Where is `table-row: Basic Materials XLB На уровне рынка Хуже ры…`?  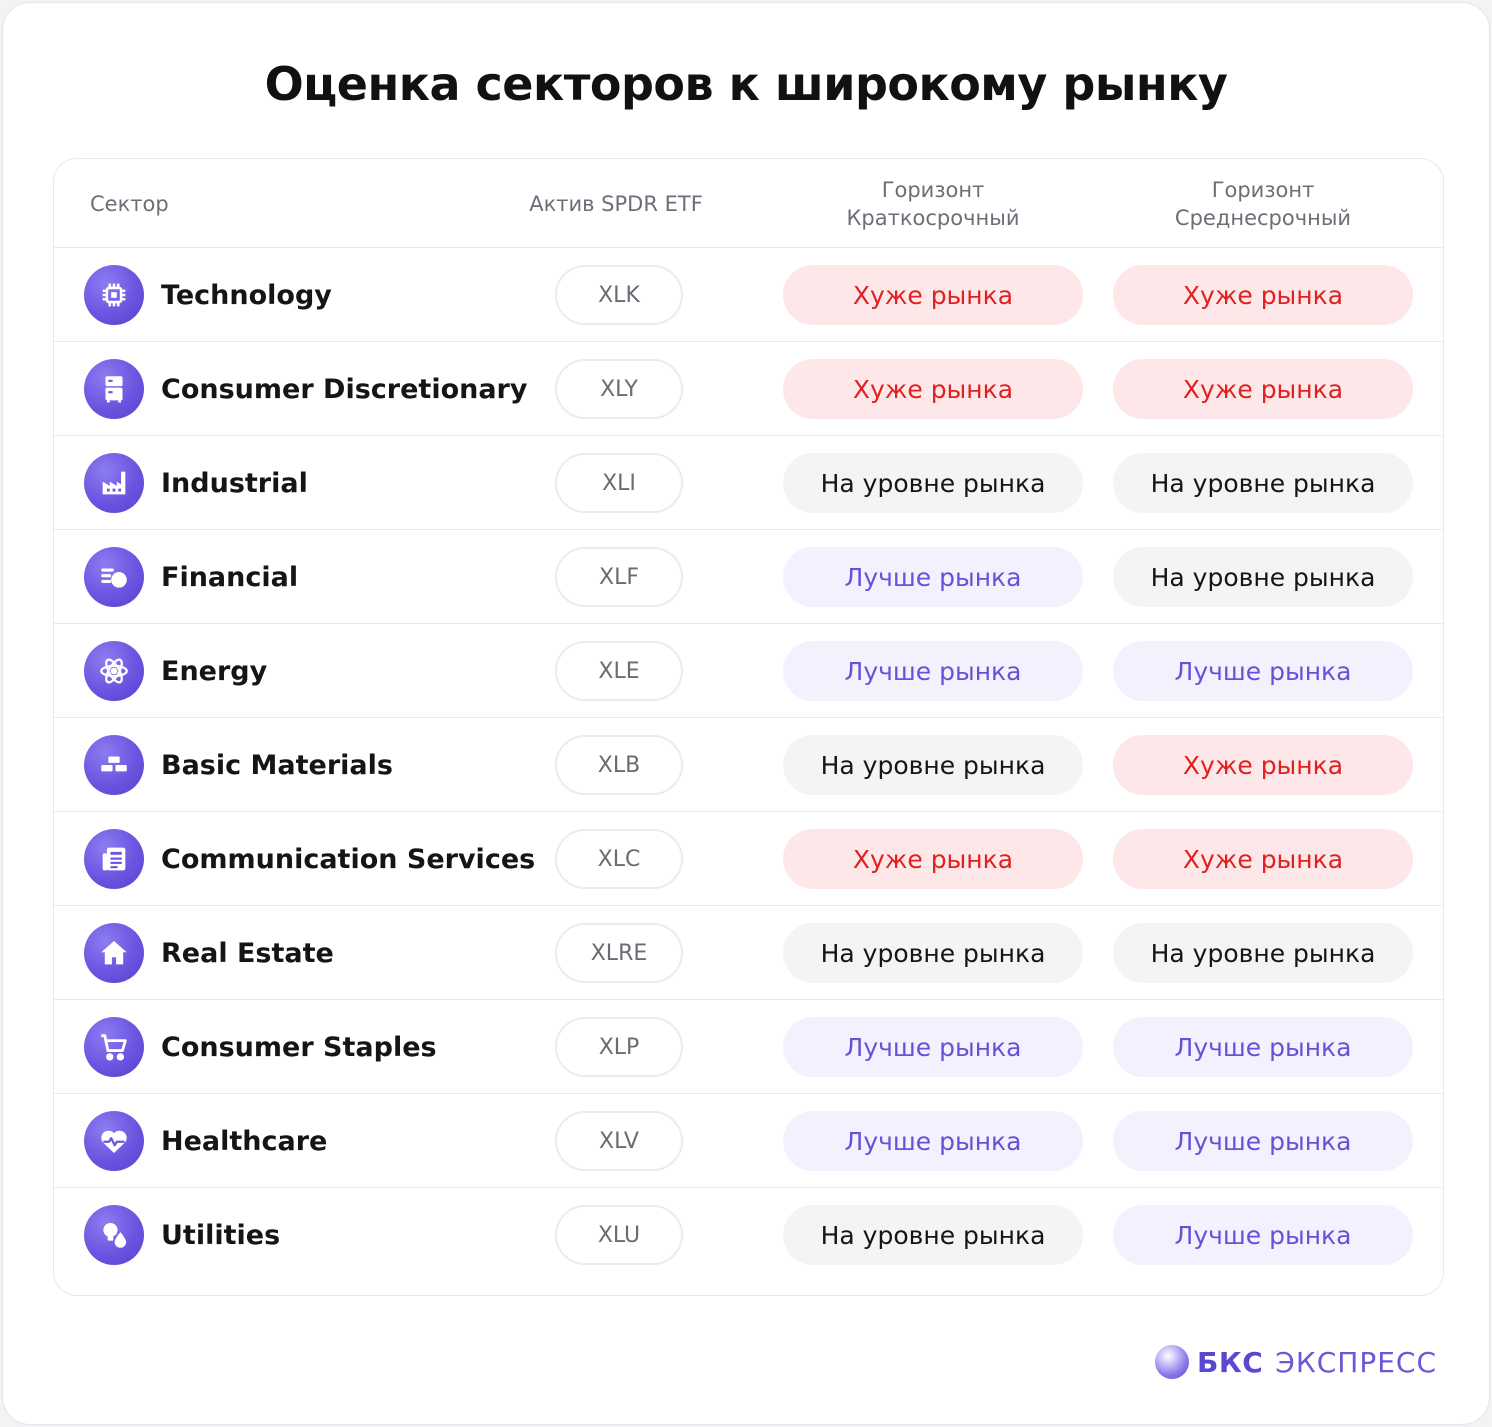
table-row: Basic Materials XLB На уровне рынка Хуже ры… is located at coordinates (748, 765).